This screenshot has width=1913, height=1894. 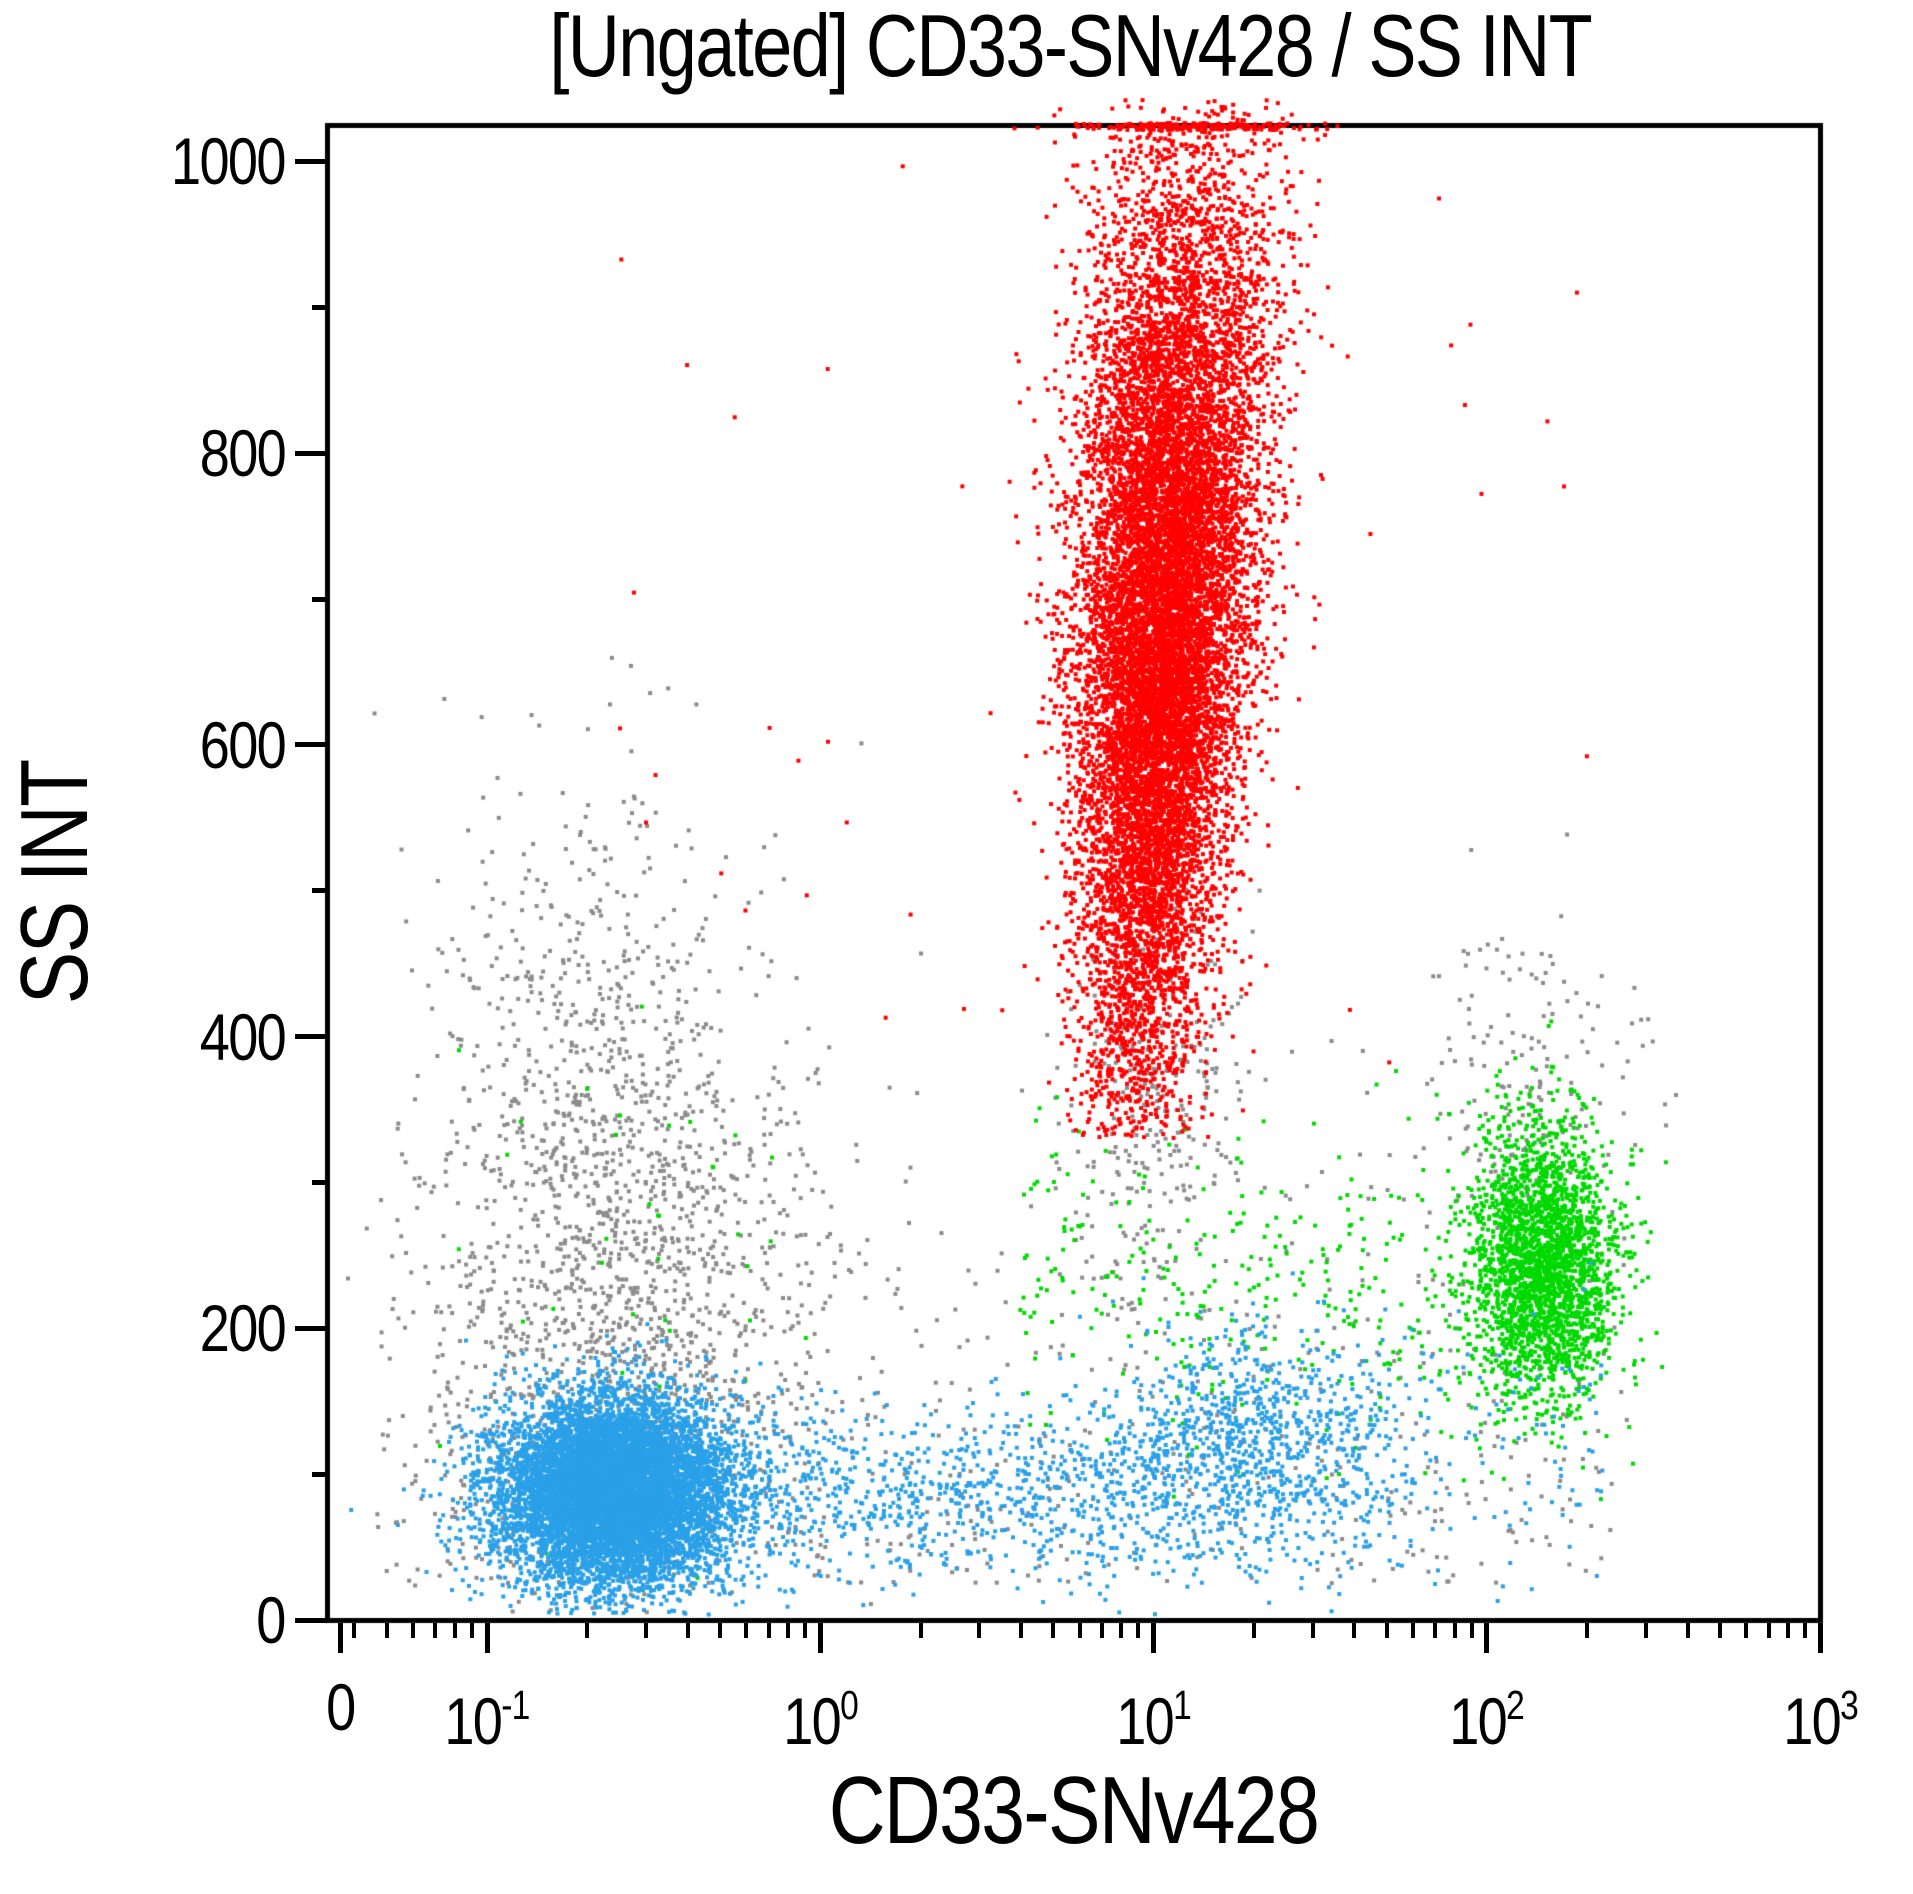 I want to click on x-axis-tick-label-text: 10¹, so click(x=1154, y=1719).